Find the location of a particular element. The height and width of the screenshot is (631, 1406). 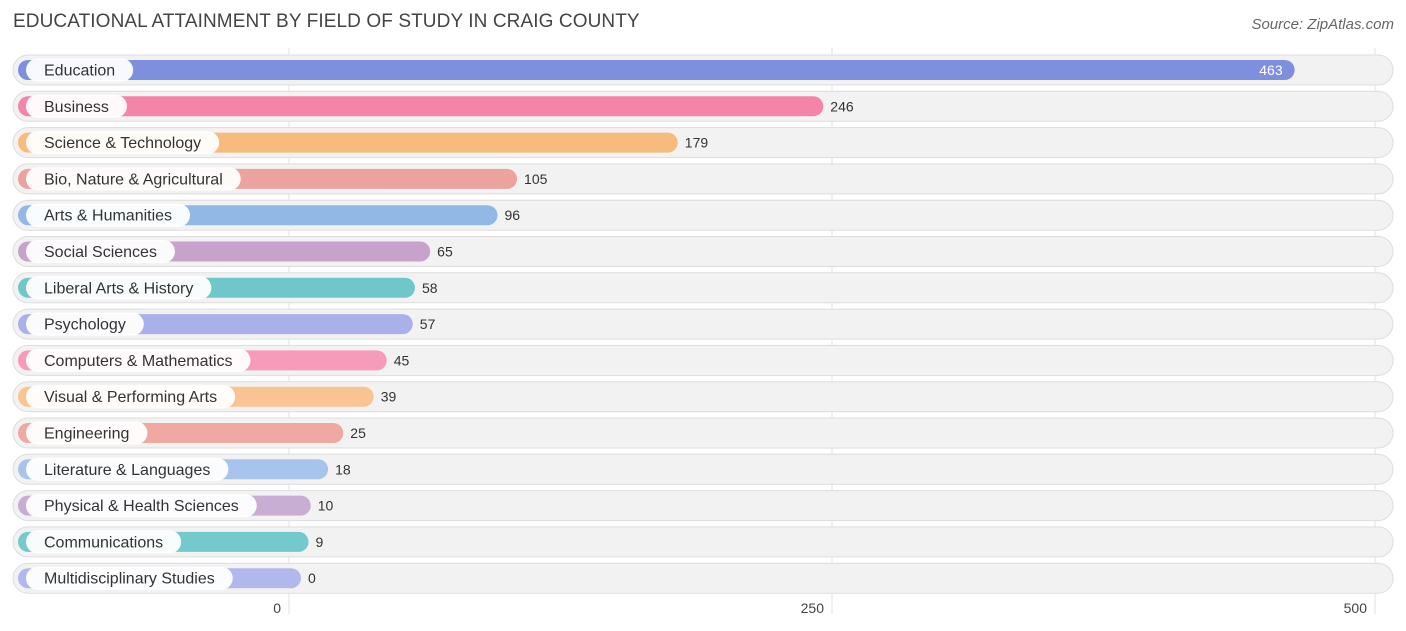

category-label: Bio, Nature & Agricultural is located at coordinates (133, 179).